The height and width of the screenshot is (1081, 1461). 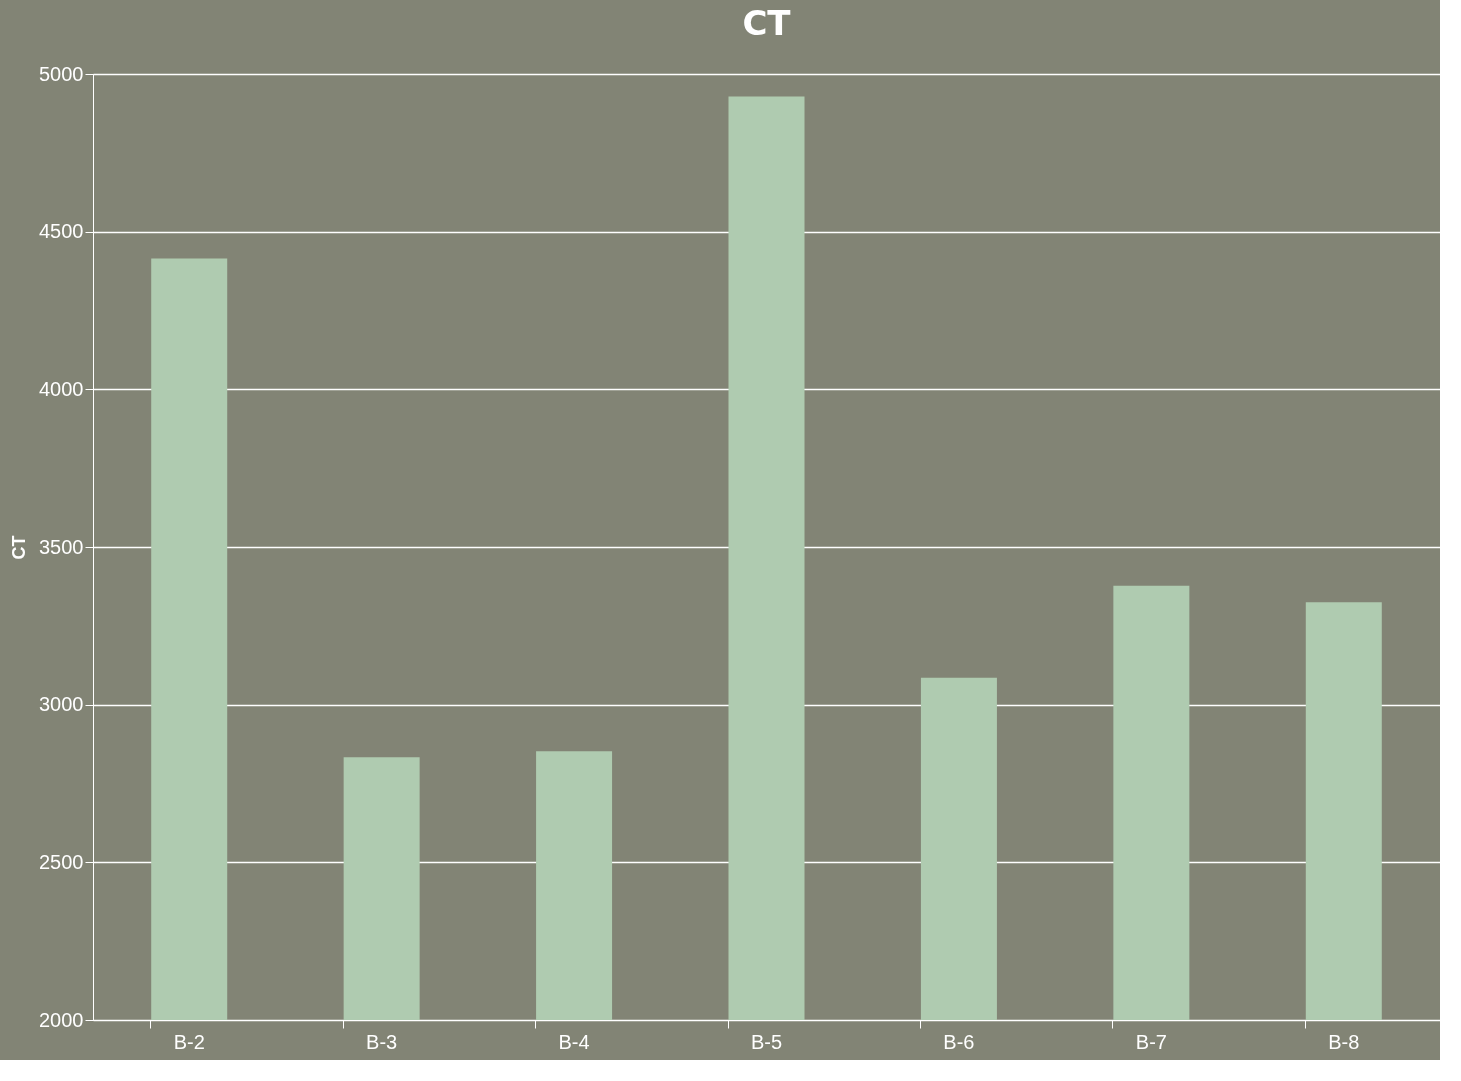 I want to click on x-tick-label: B-5, so click(x=766, y=1041).